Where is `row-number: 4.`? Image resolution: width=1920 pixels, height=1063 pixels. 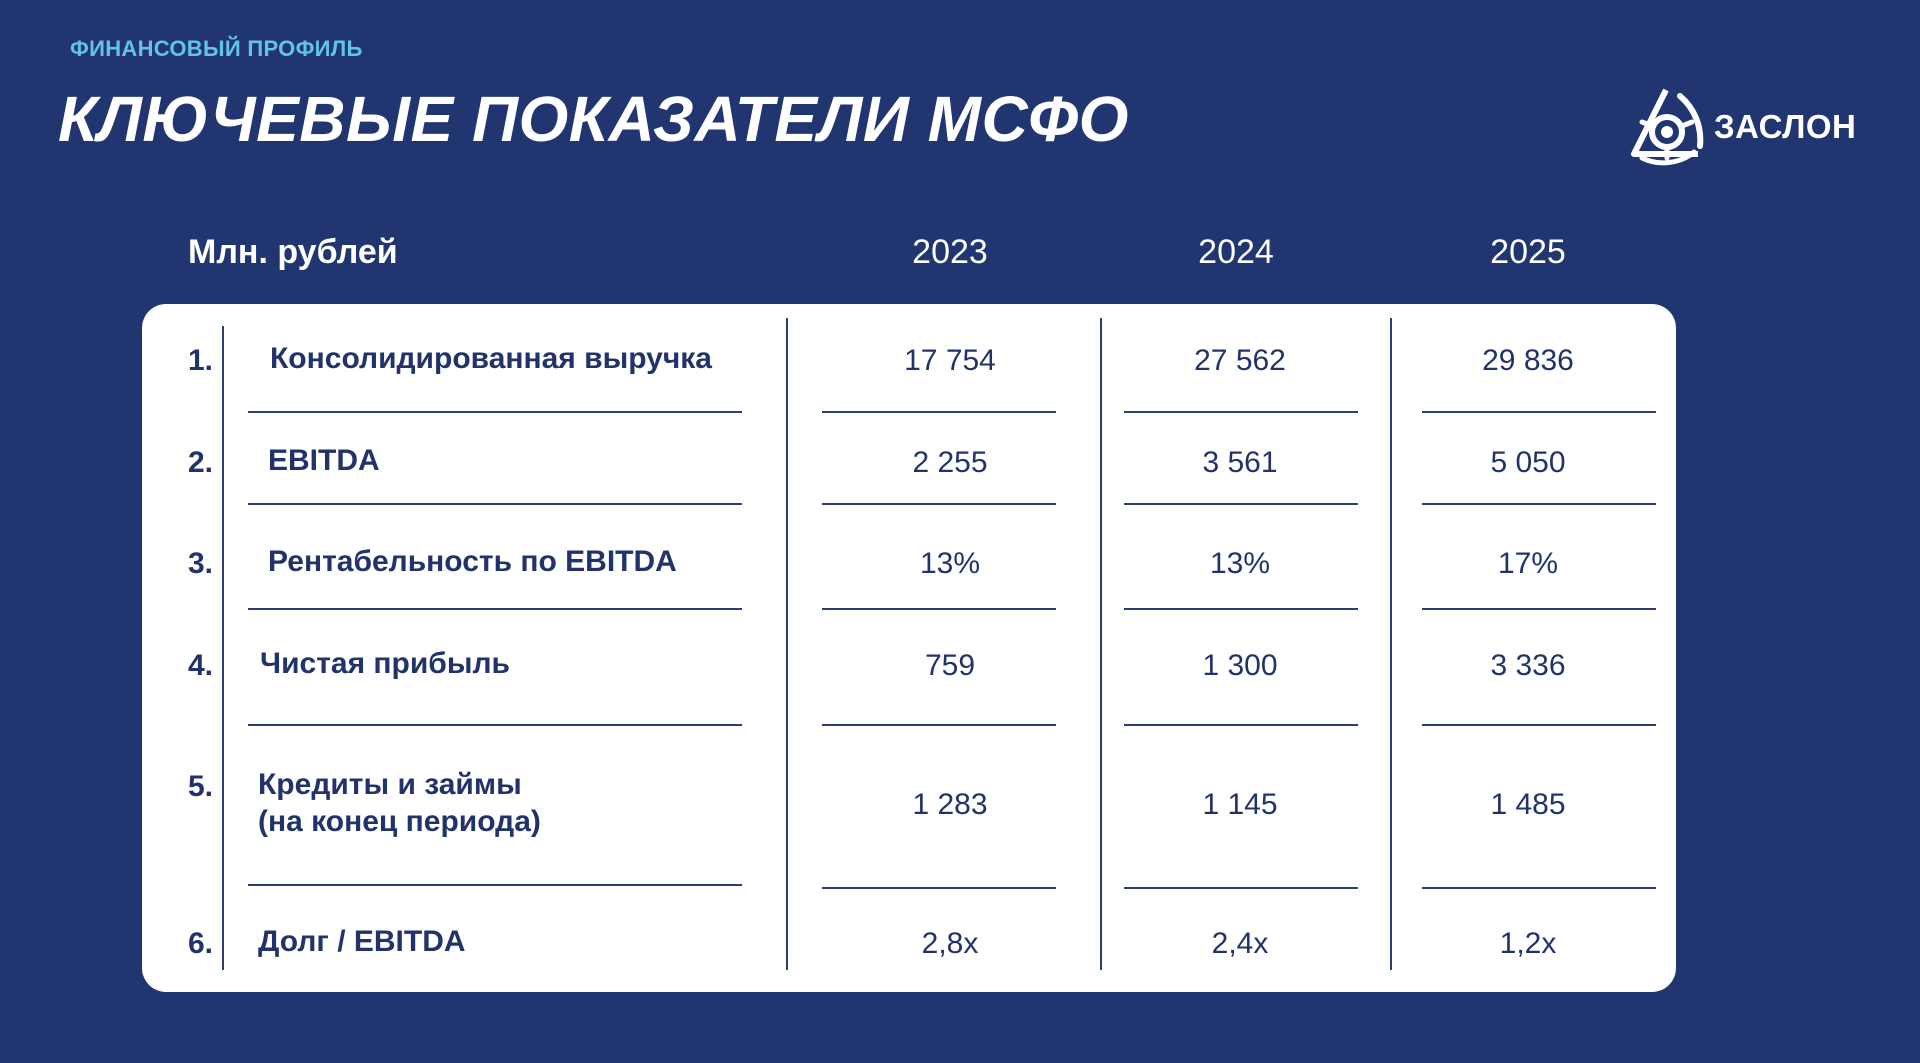 row-number: 4. is located at coordinates (201, 665).